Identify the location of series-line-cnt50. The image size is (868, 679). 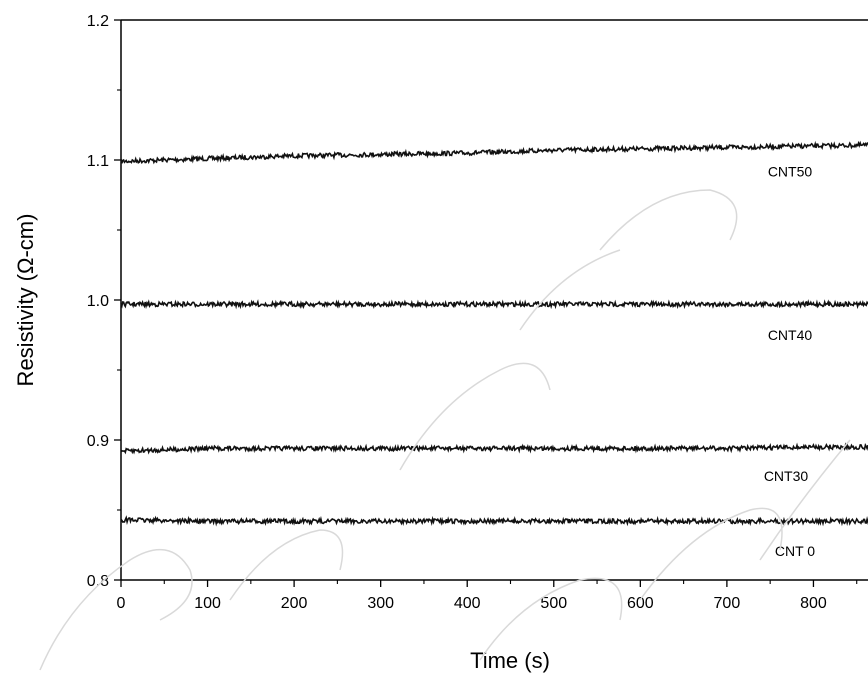
(494, 152).